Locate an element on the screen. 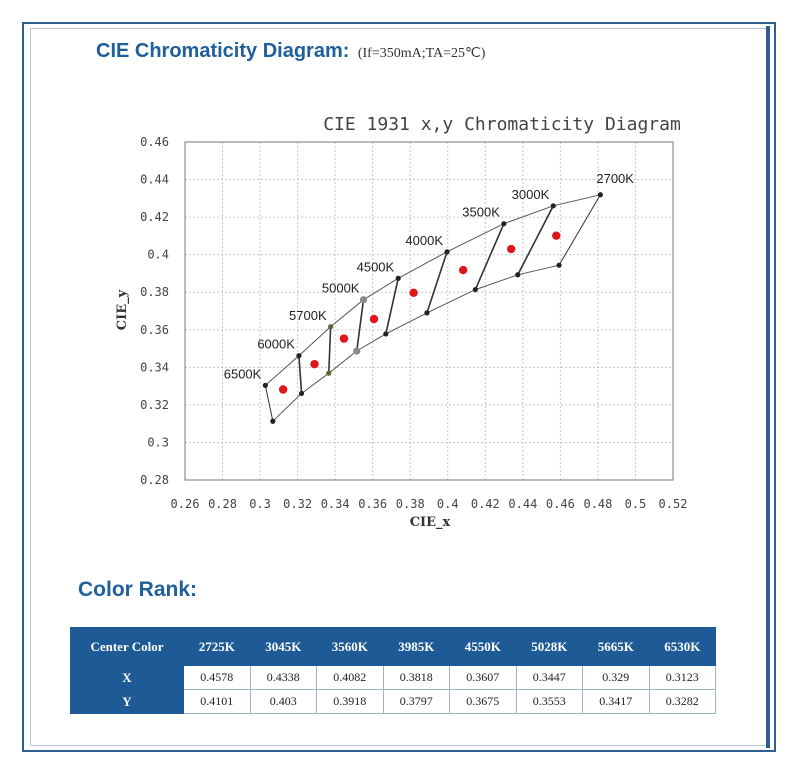  x-tick-label: 0.44 is located at coordinates (522, 504).